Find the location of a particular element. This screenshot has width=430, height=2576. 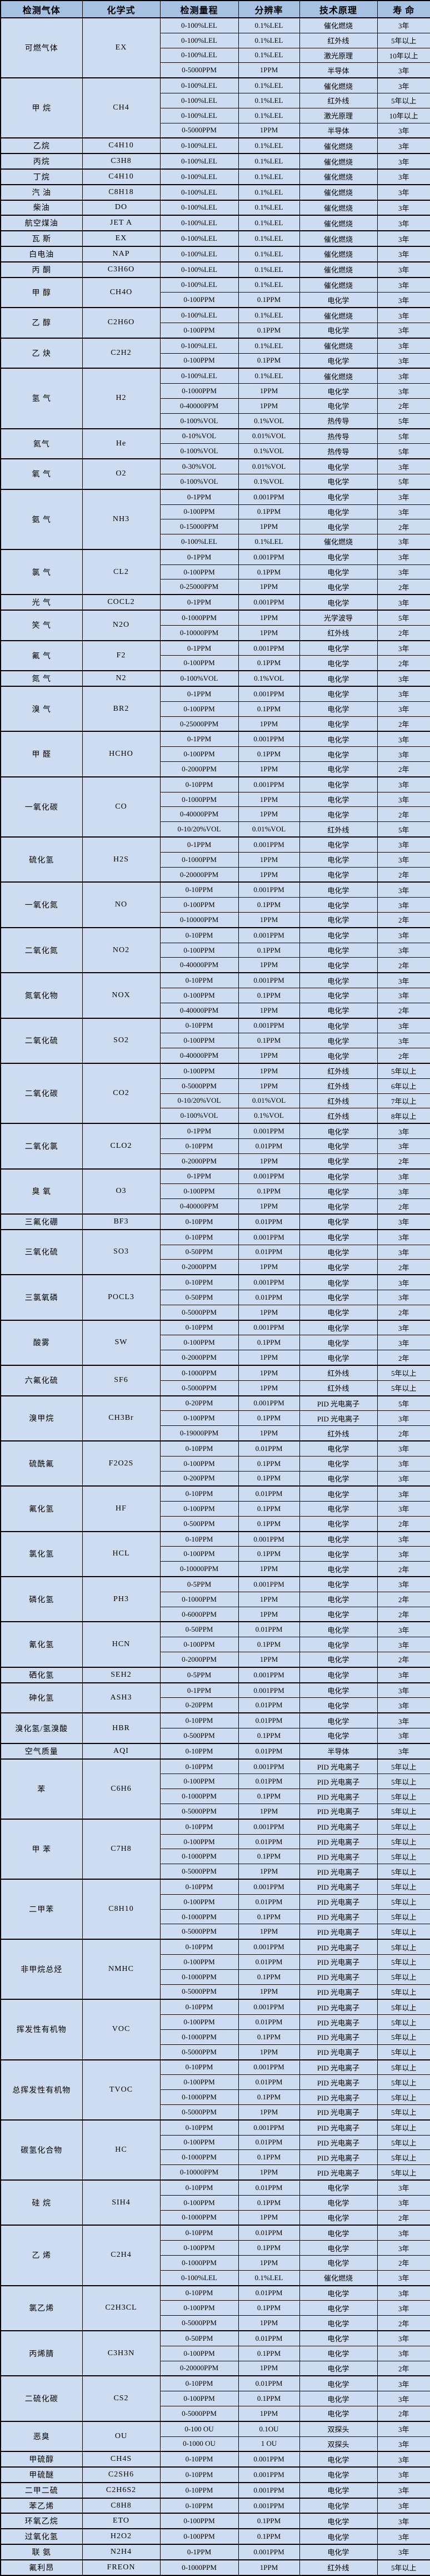

gas-name-cell: 乙烷 is located at coordinates (41, 146).